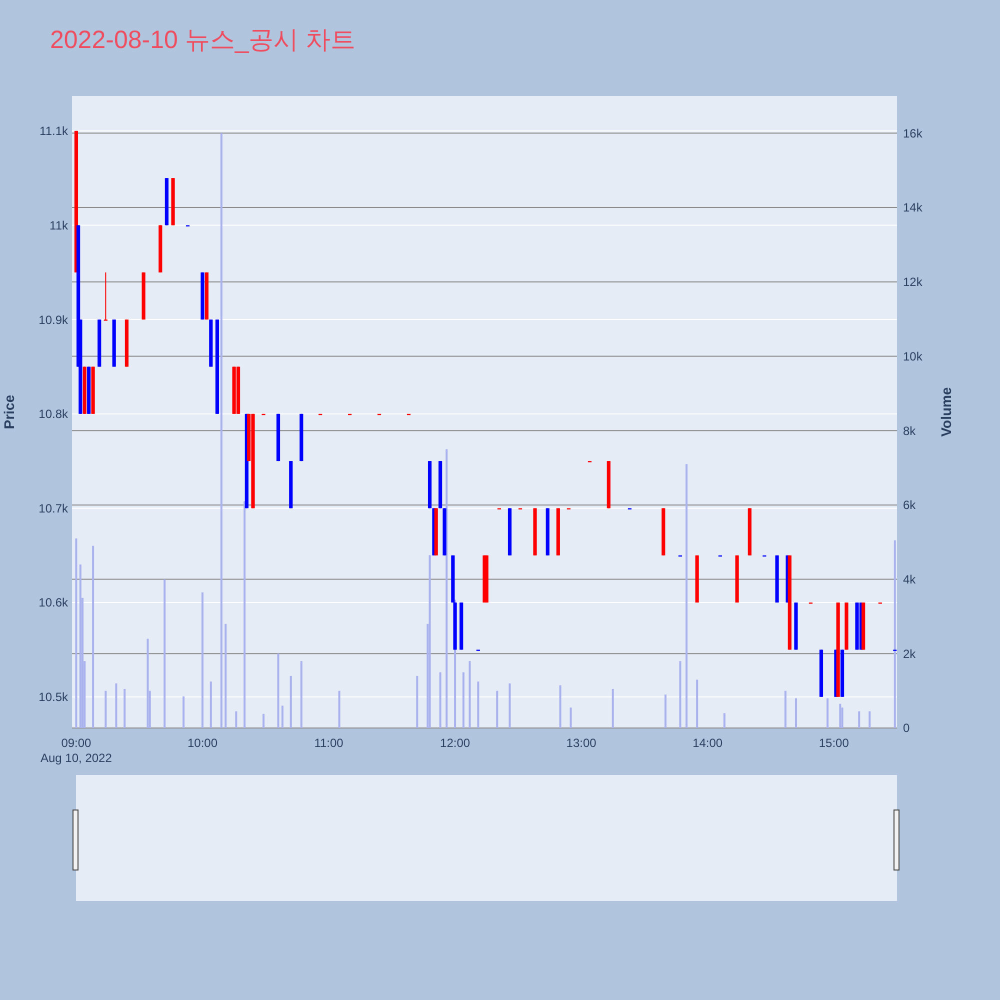 This screenshot has width=1000, height=1000. Describe the element at coordinates (707, 743) in the screenshot. I see `x-tick-label: 14:00` at that location.